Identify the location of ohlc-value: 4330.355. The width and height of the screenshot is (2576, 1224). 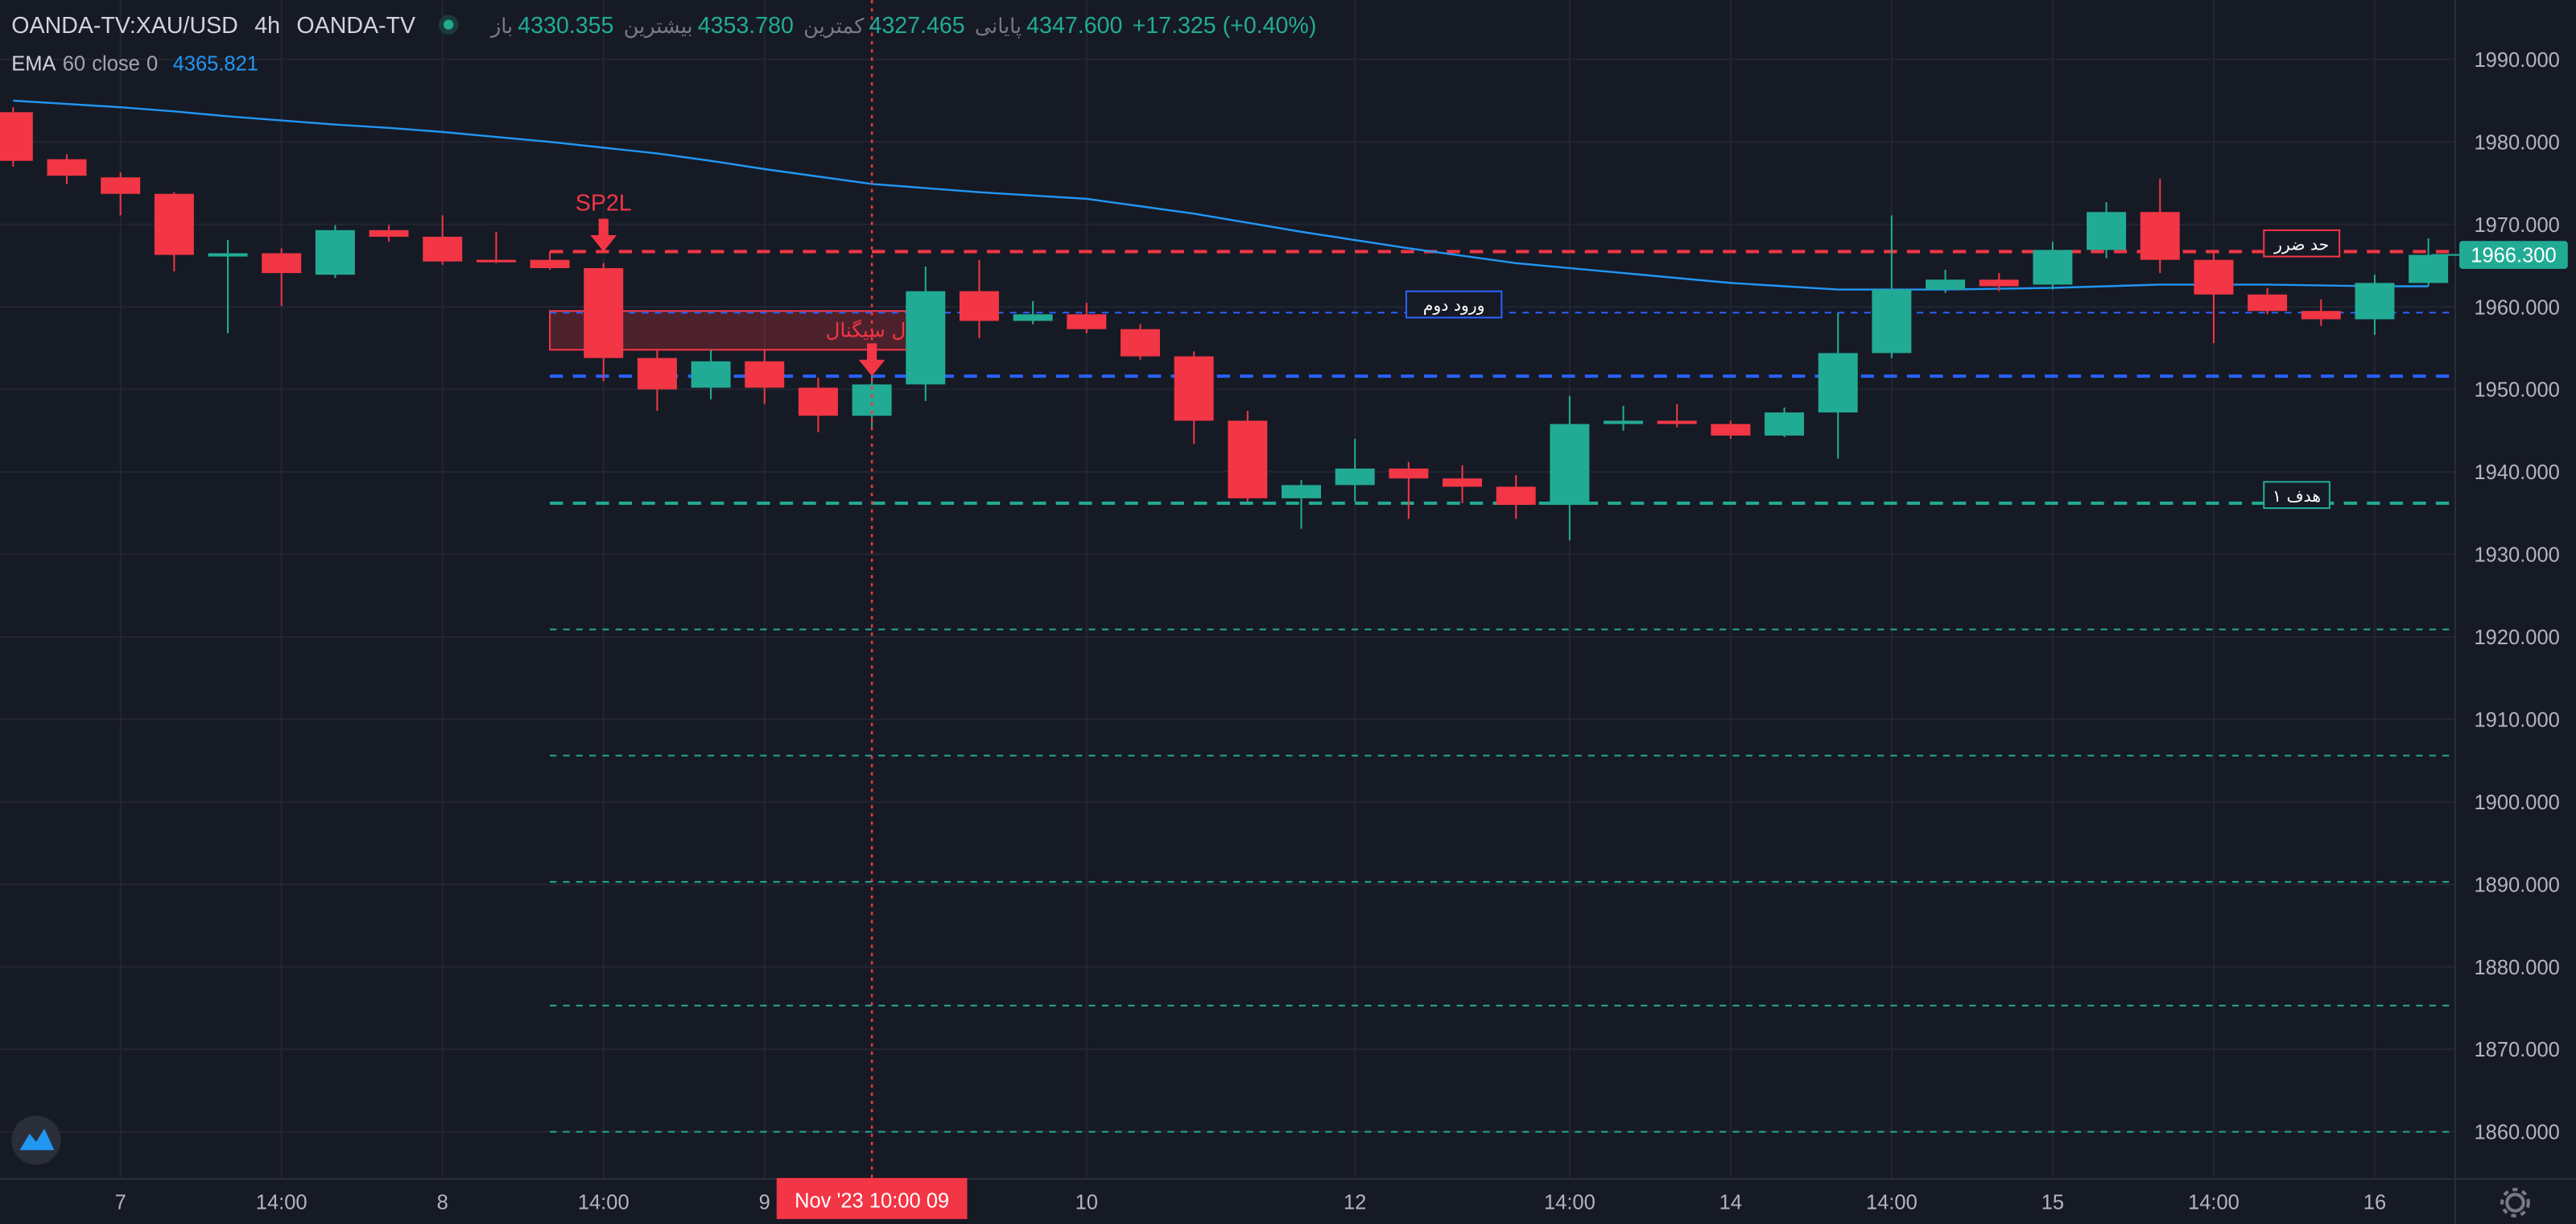
(566, 24).